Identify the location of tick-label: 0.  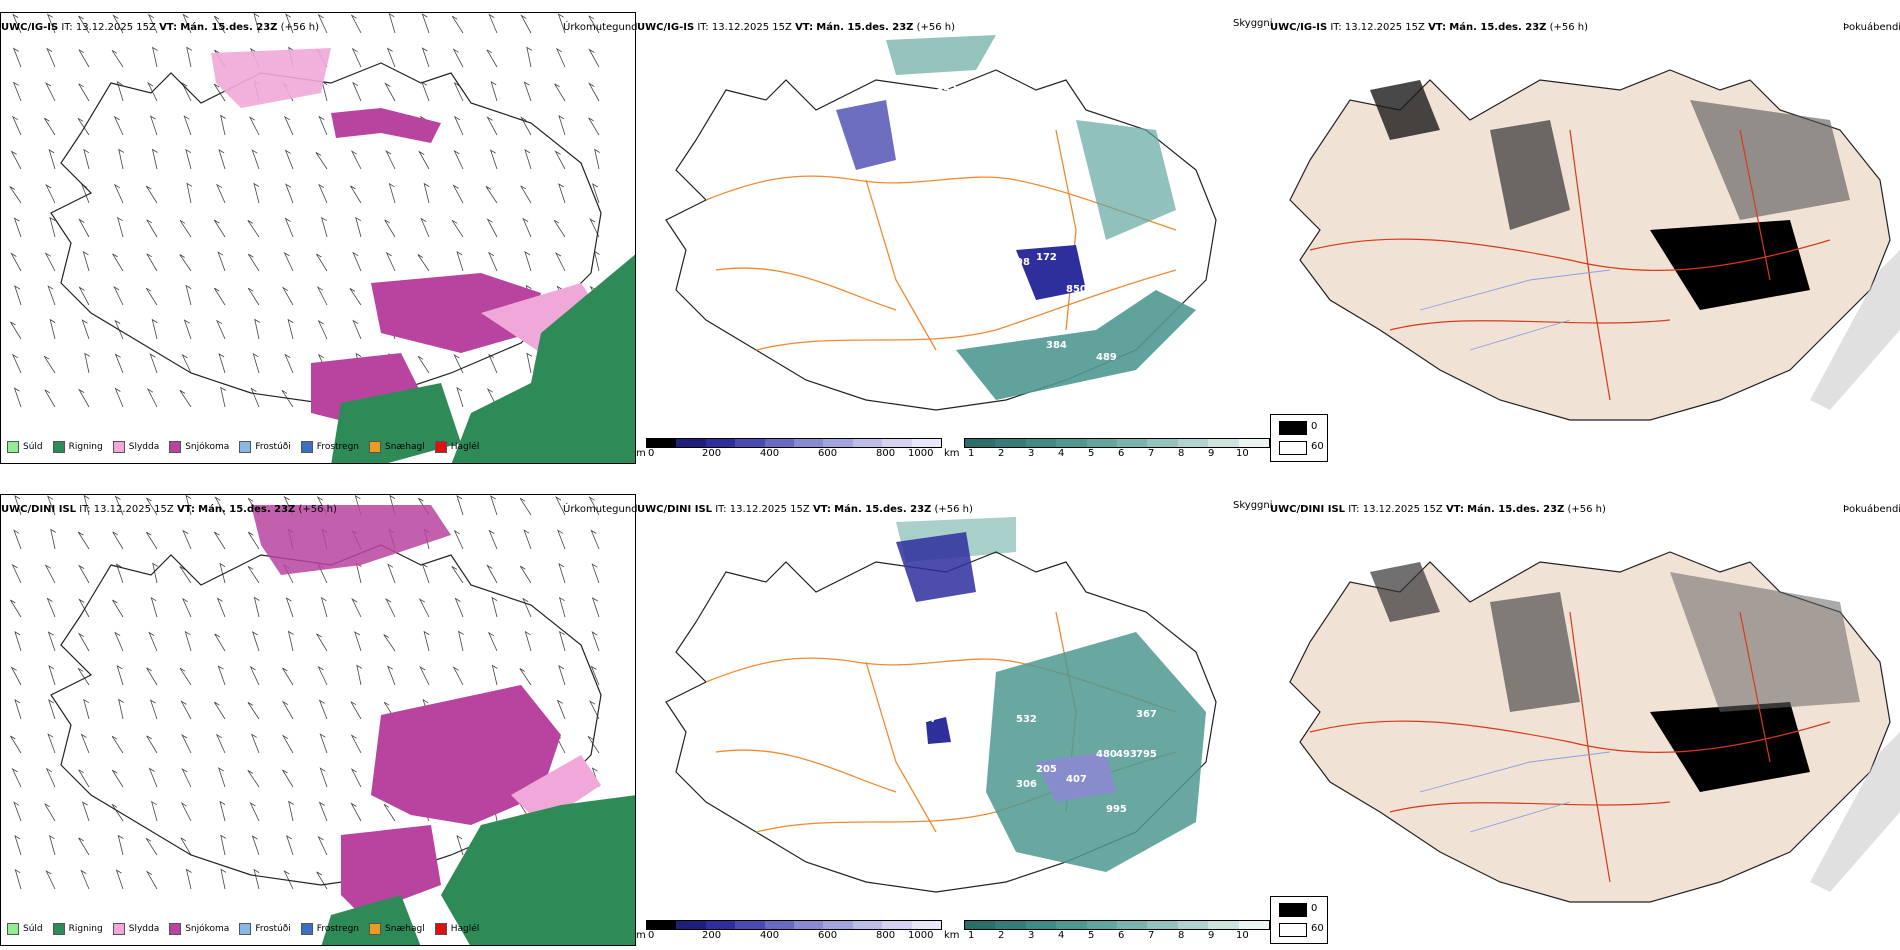
(651, 453).